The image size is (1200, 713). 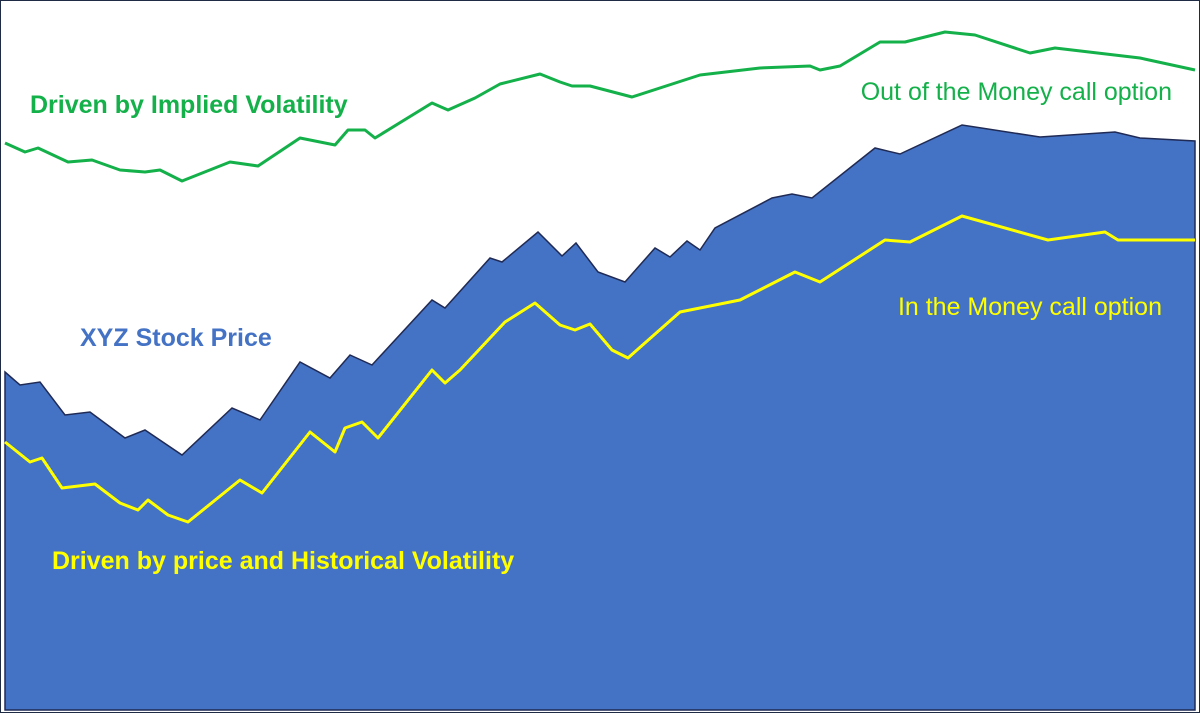 What do you see at coordinates (176, 338) in the screenshot?
I see `stock-label: XYZ Stock Price` at bounding box center [176, 338].